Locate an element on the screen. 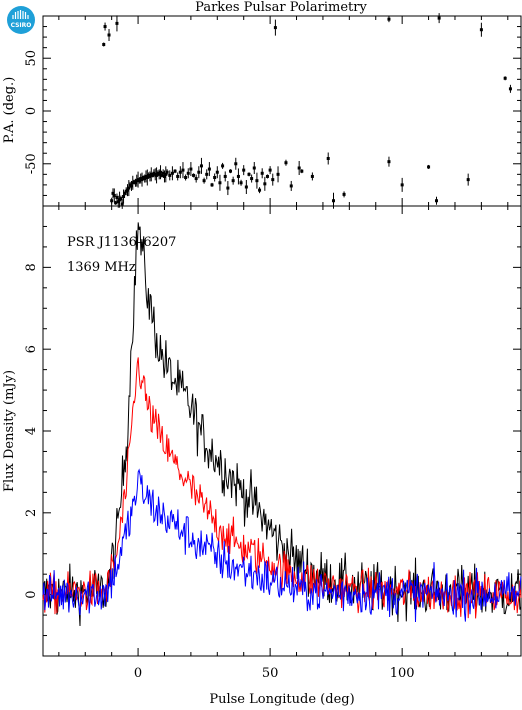 Image resolution: width=522 pixels, height=710 pixels. flux-y-tick-label: 4 is located at coordinates (31, 431).